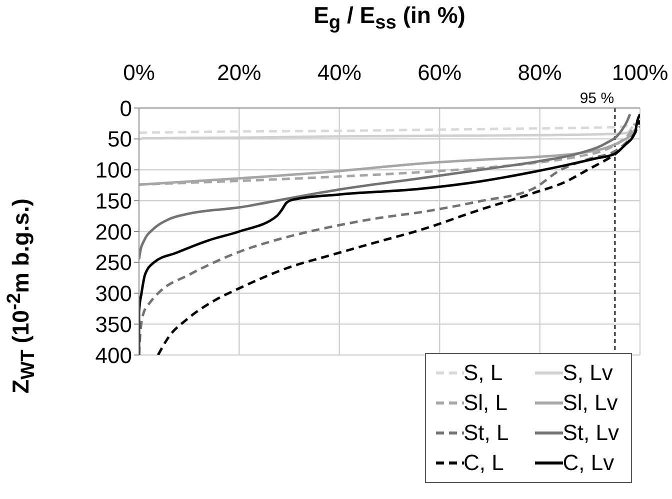 Image resolution: width=672 pixels, height=499 pixels. Describe the element at coordinates (486, 433) in the screenshot. I see `legend-label: St, L` at that location.